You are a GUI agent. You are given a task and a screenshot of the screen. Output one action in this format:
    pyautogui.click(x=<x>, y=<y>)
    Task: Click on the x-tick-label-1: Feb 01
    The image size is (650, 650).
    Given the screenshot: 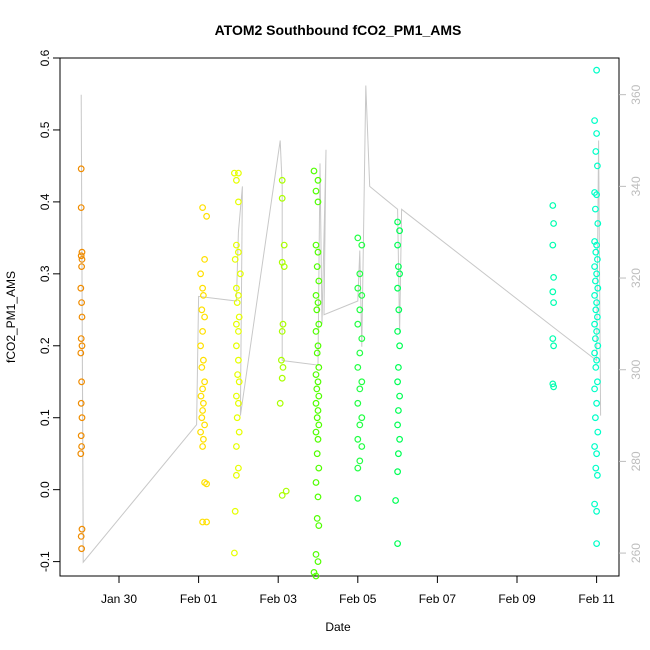 What is the action you would take?
    pyautogui.click(x=199, y=599)
    